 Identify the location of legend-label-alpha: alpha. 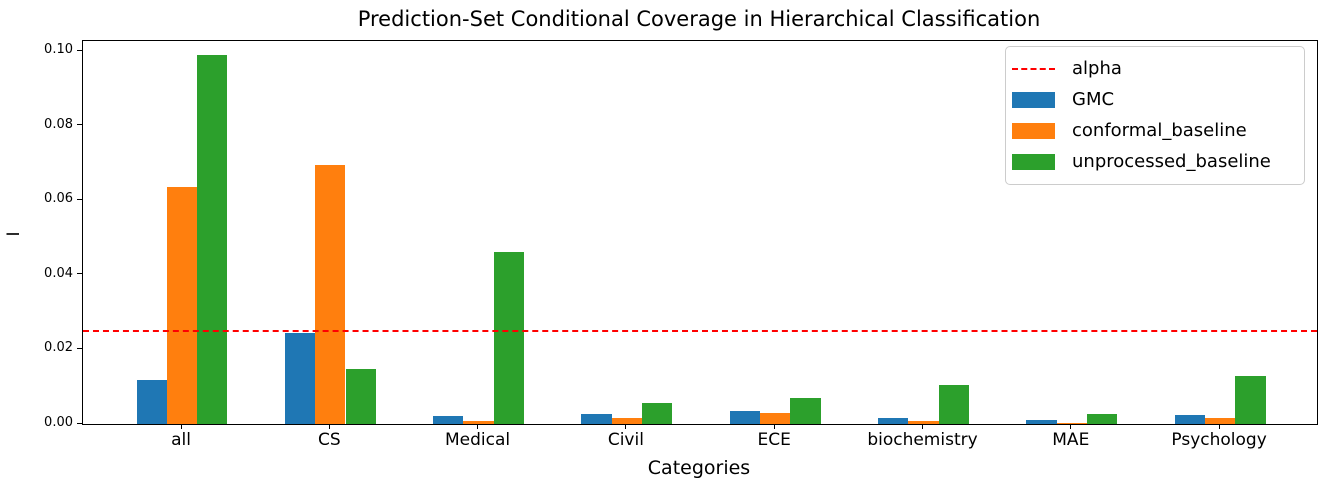
(1097, 68).